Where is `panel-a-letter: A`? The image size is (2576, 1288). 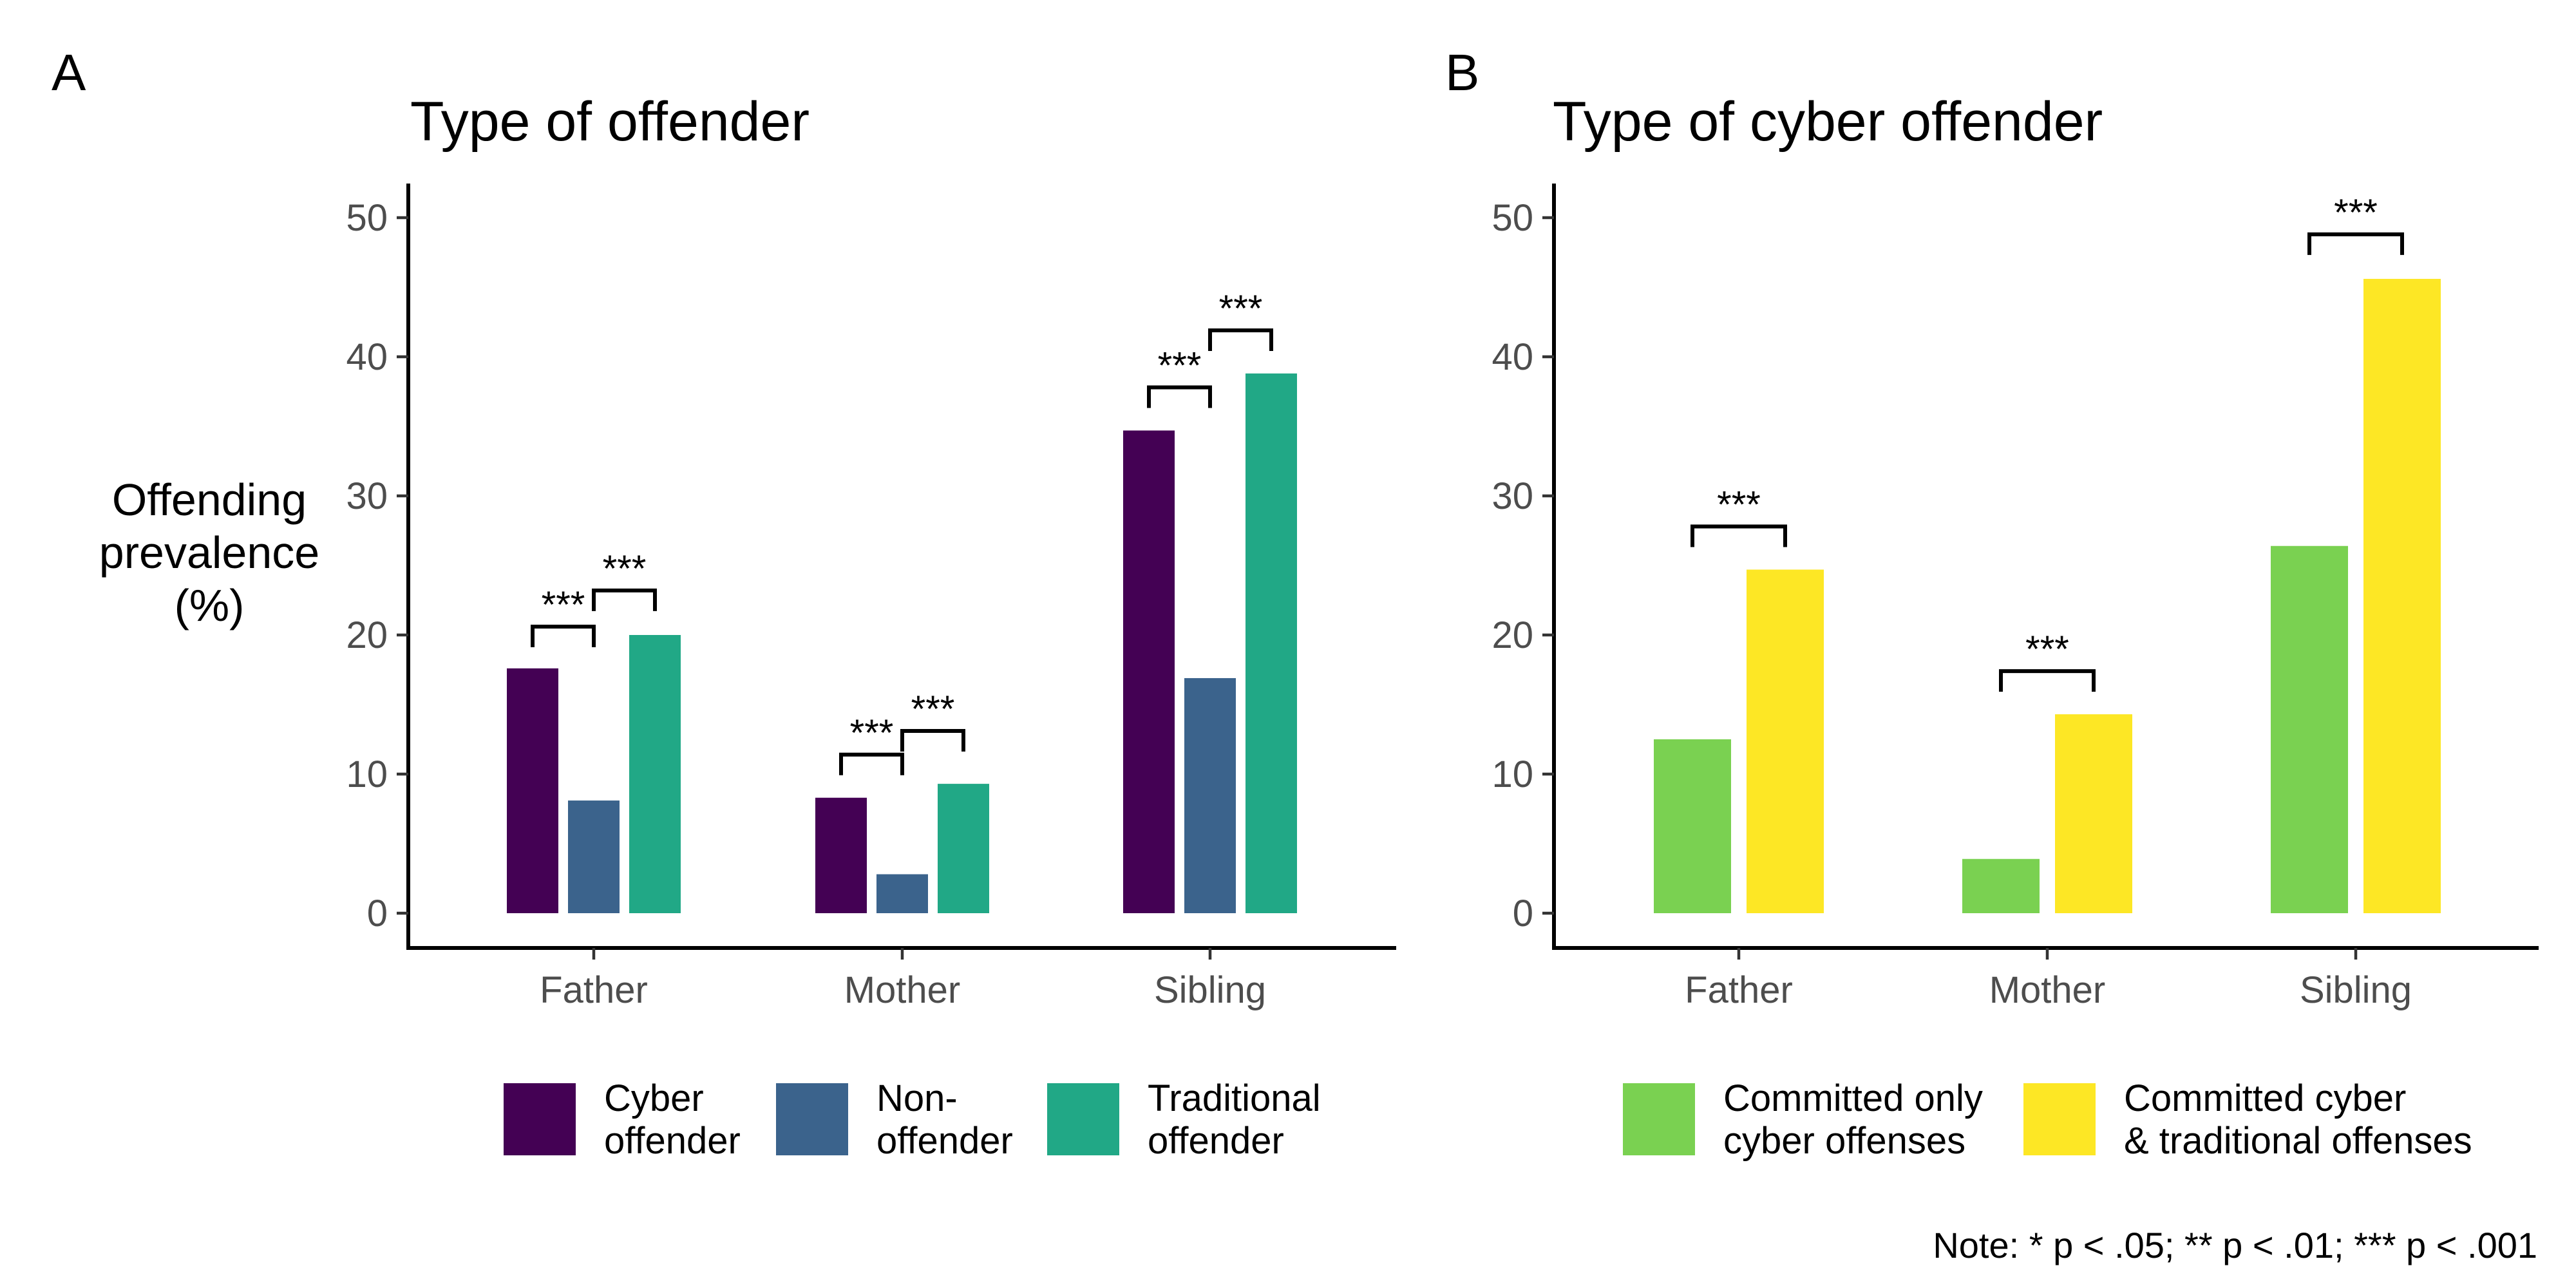 panel-a-letter: A is located at coordinates (69, 72).